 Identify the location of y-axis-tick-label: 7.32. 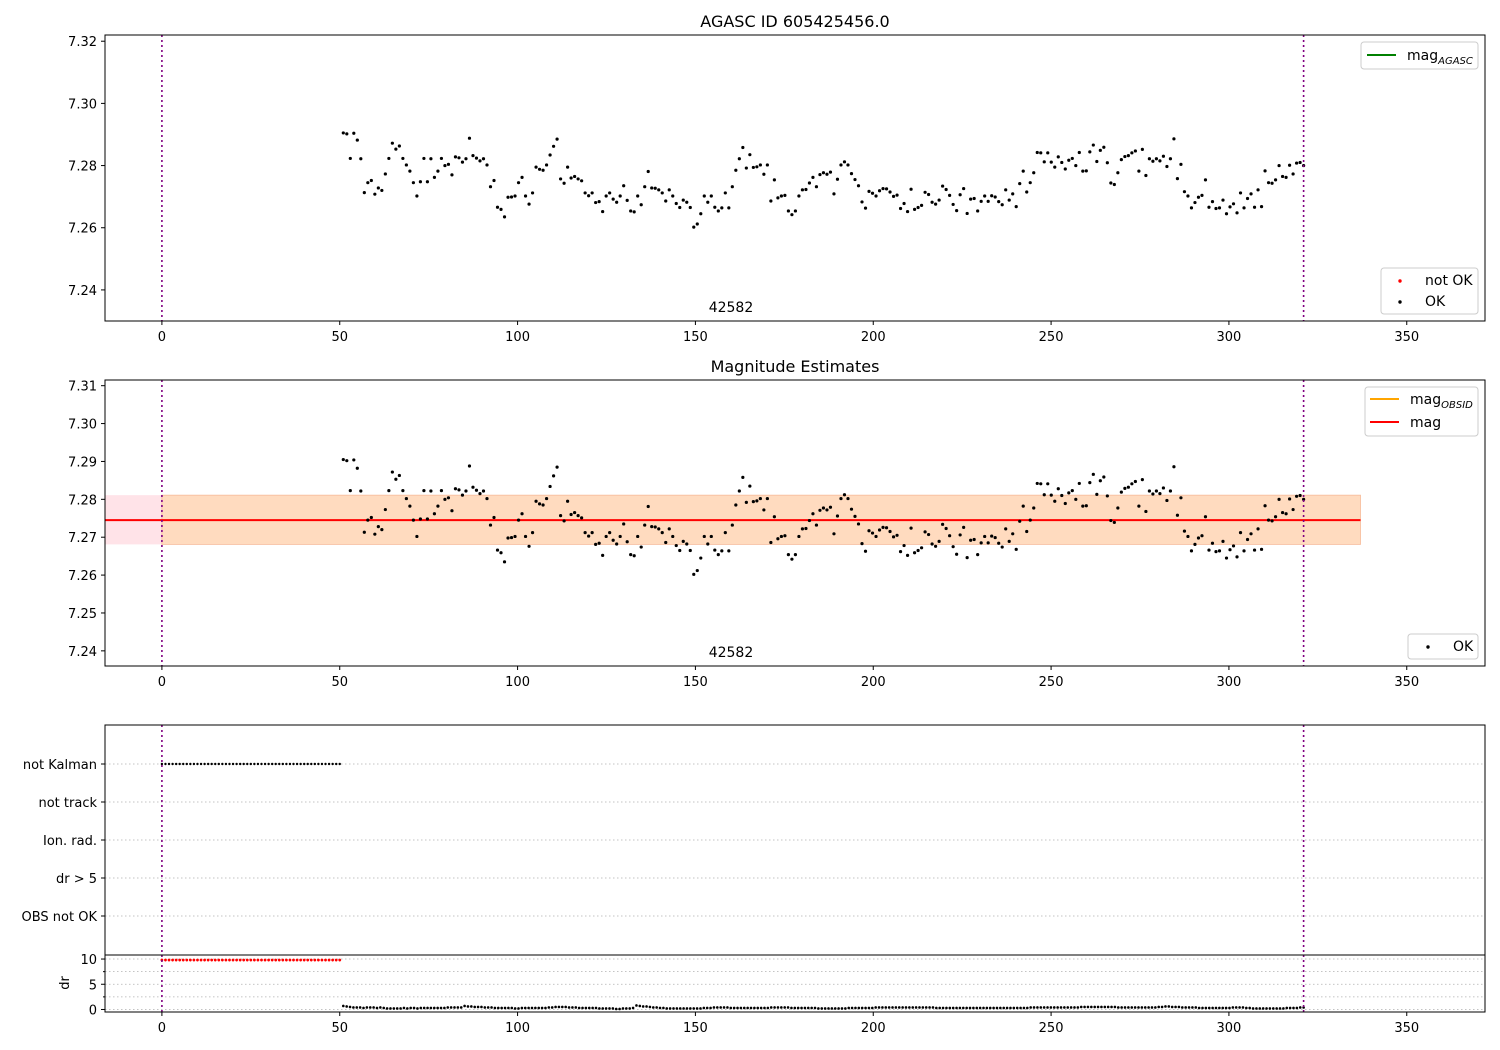
(82, 42).